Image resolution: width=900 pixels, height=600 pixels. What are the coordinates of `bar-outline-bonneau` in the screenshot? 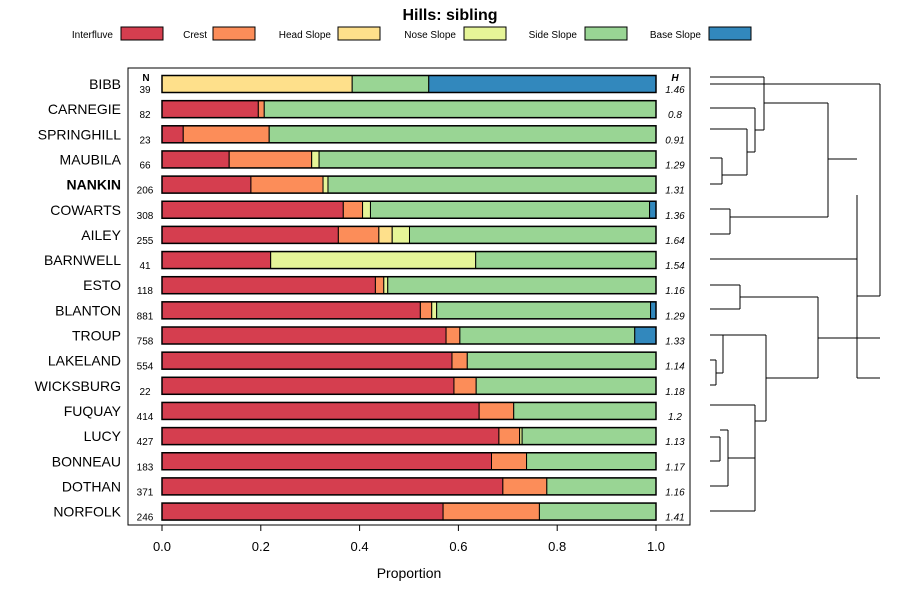 It's located at (409, 461).